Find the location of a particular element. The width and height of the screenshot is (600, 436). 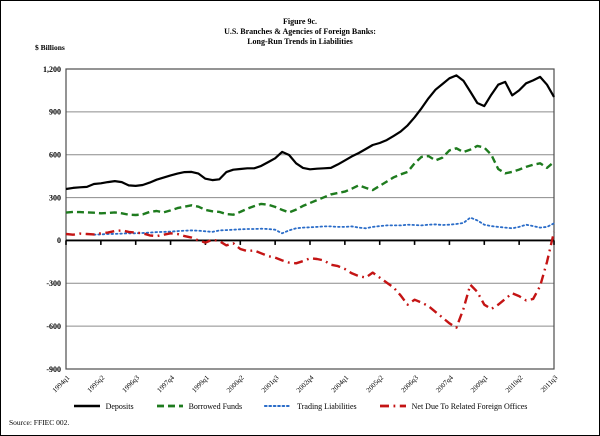

legend-item-deposits: Deposits is located at coordinates (103, 406).